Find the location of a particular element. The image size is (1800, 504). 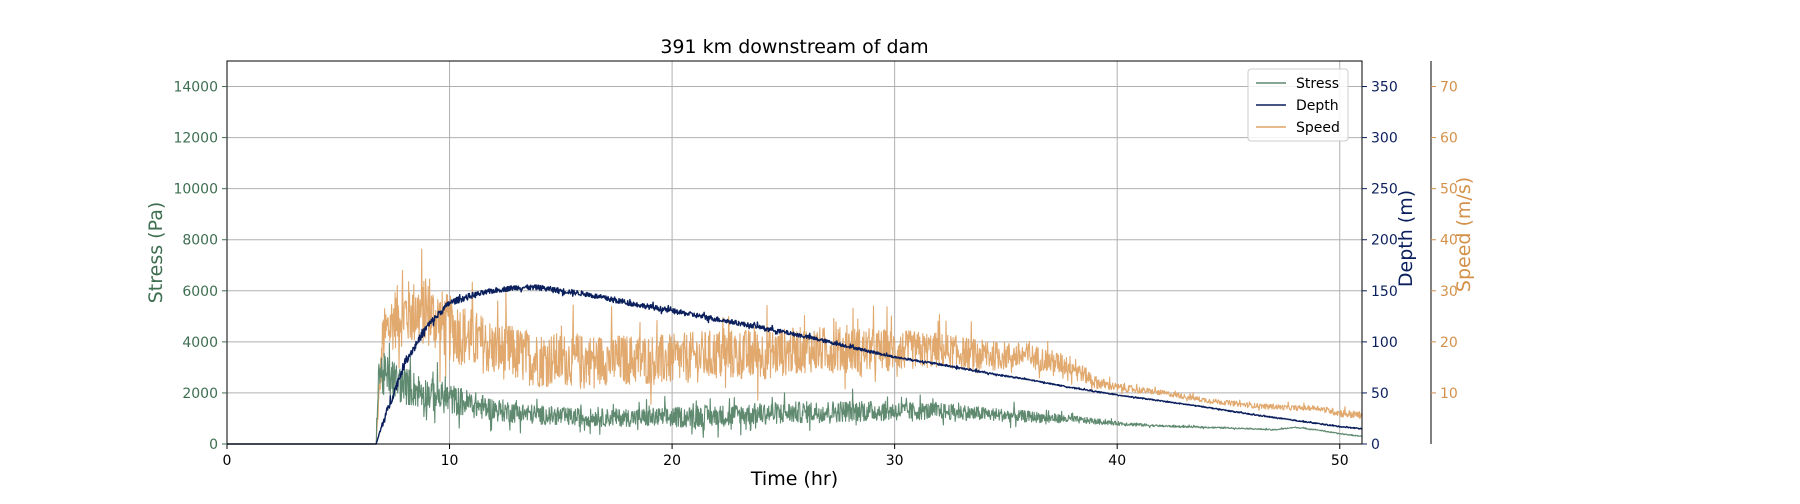

y-tick-label: 20 is located at coordinates (1449, 343).